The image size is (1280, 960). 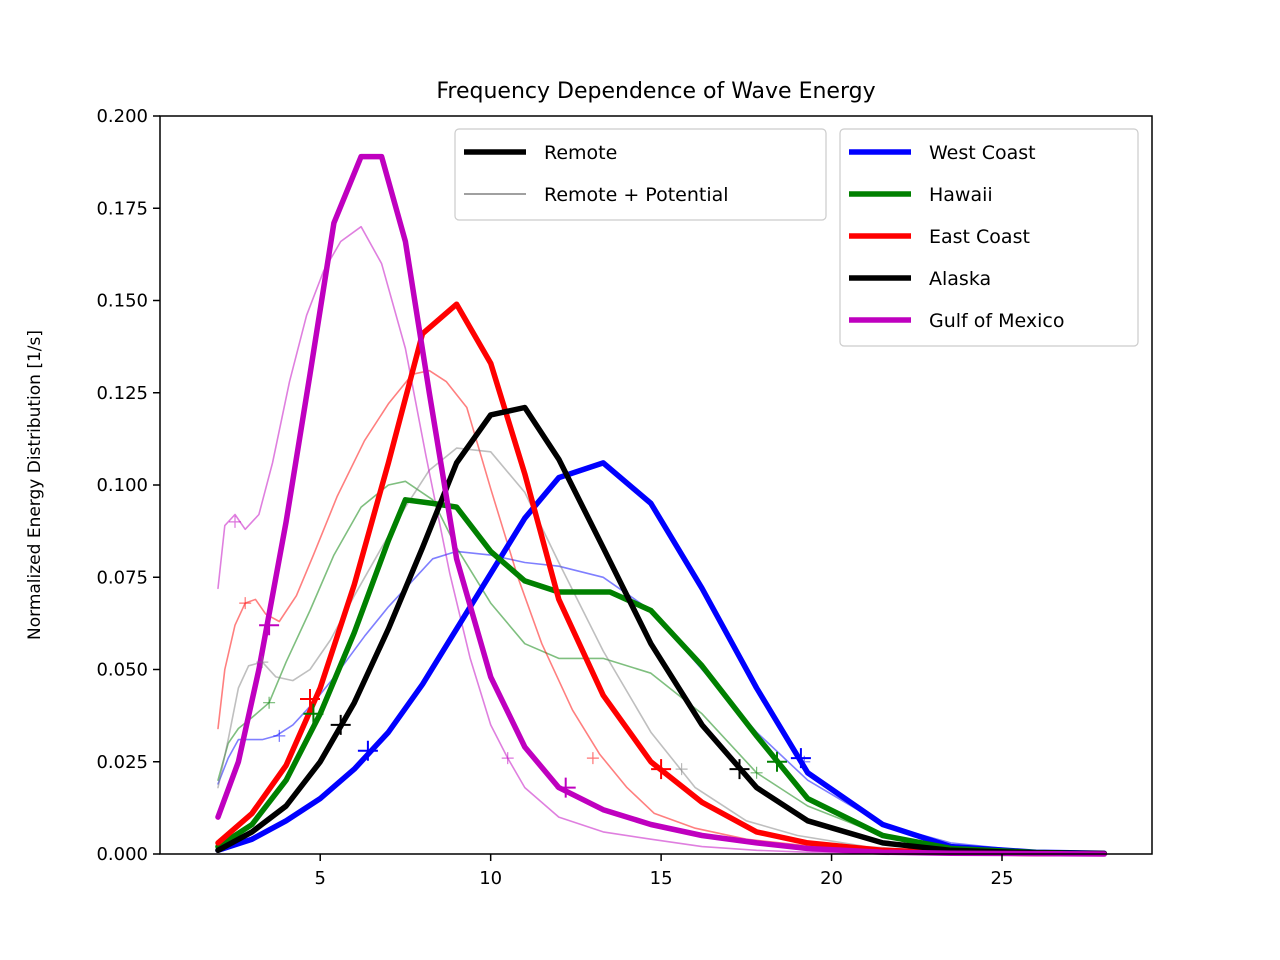 What do you see at coordinates (961, 195) in the screenshot?
I see `legend-regions-label-hawaii: Hawaii` at bounding box center [961, 195].